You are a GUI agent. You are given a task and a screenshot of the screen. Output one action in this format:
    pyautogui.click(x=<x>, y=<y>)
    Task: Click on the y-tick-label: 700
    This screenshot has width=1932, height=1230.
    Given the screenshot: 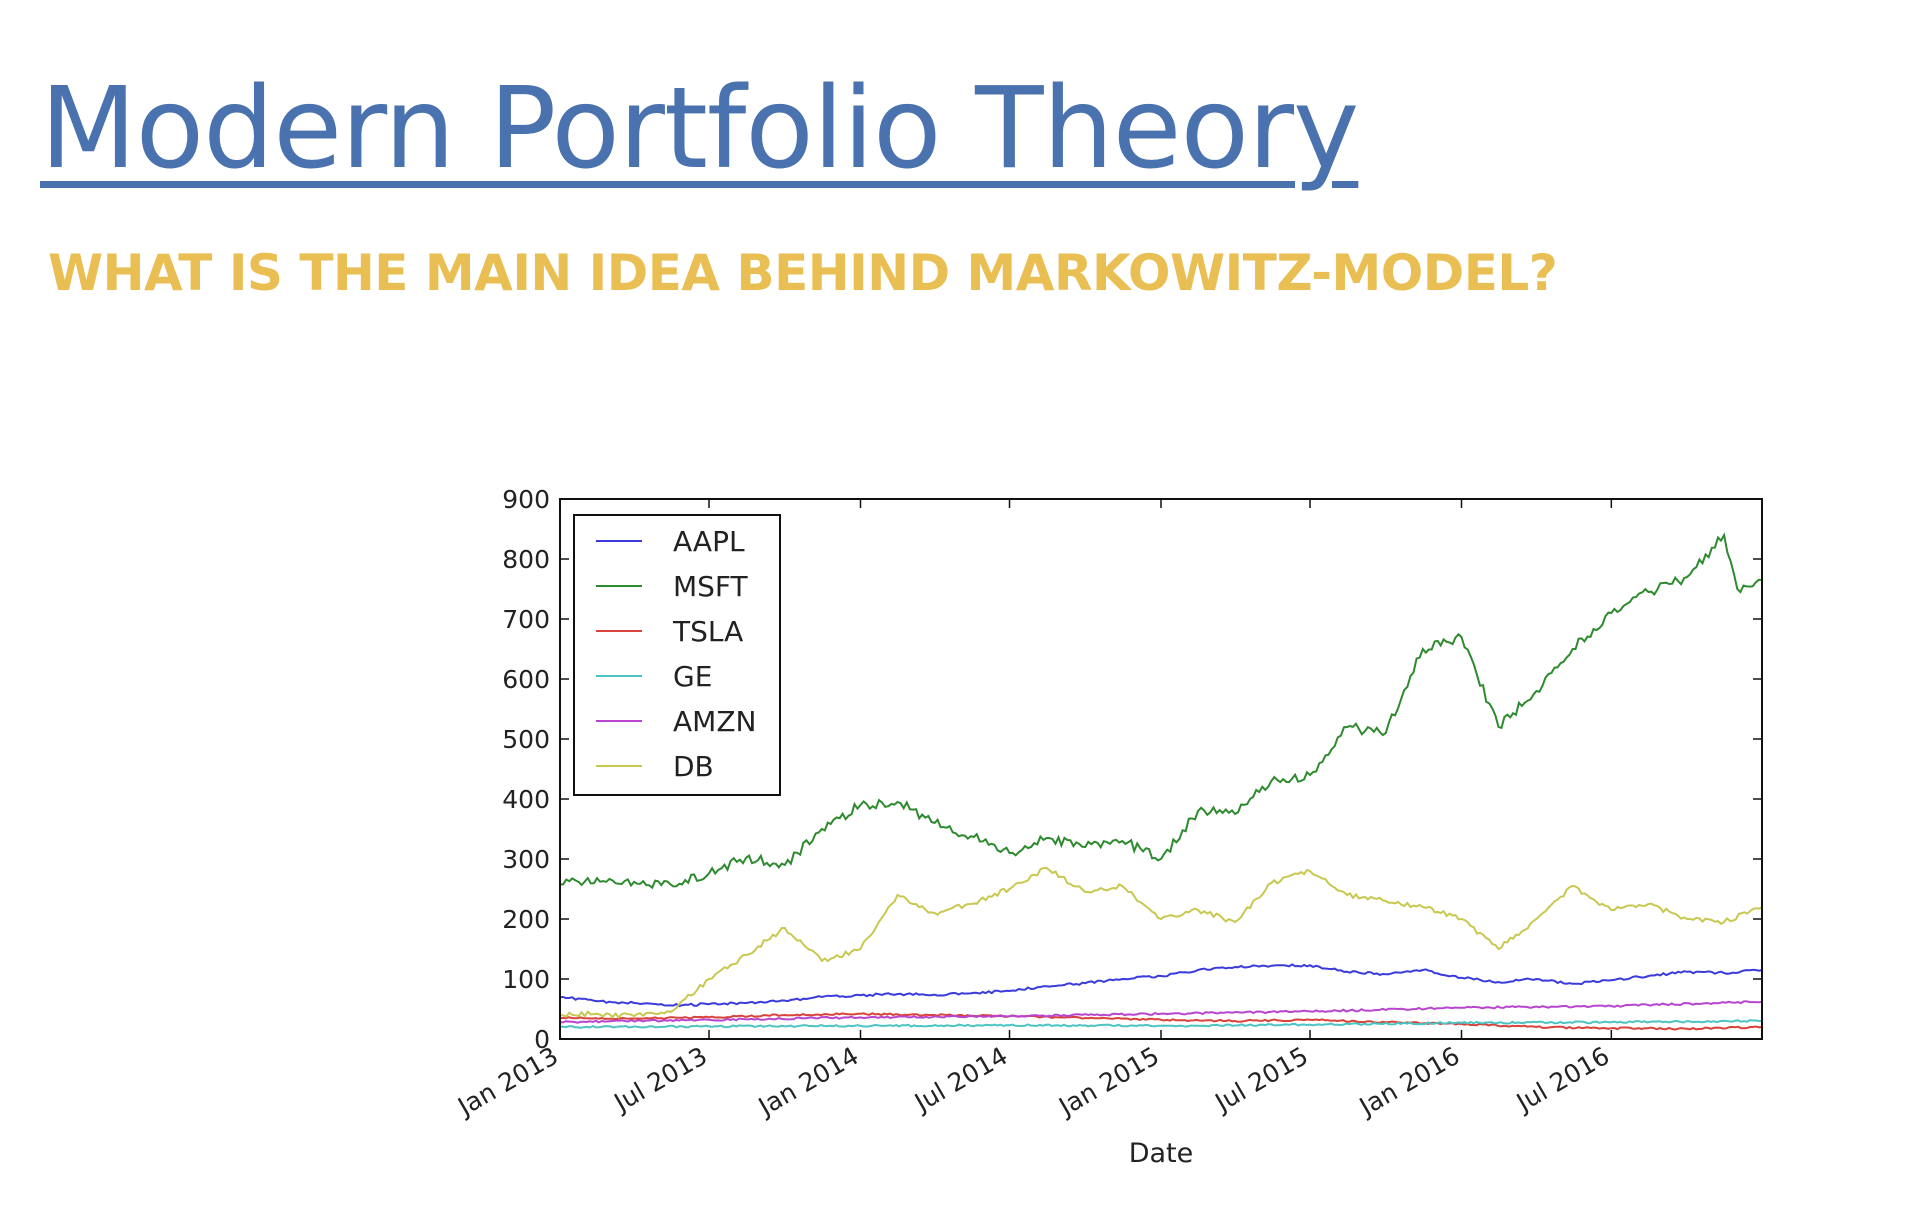 What is the action you would take?
    pyautogui.click(x=526, y=619)
    